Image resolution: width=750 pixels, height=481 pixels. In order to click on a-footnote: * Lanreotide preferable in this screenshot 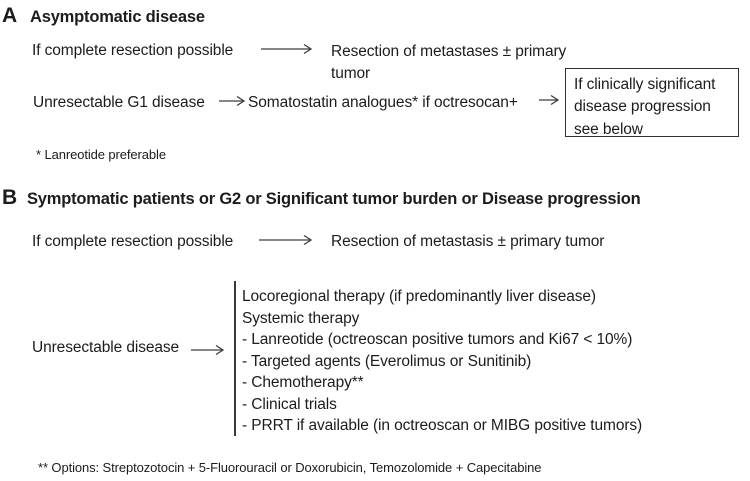, I will do `click(101, 154)`.